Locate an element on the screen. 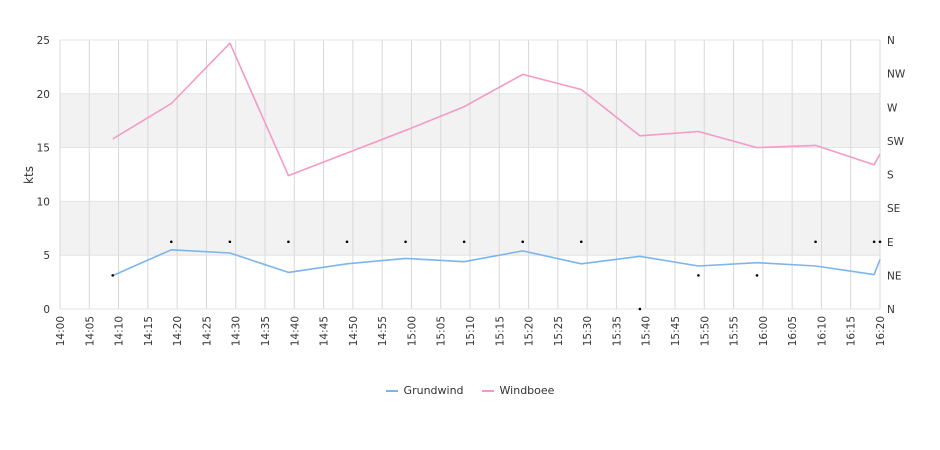 The image size is (940, 450). direction-points is located at coordinates (496, 275).